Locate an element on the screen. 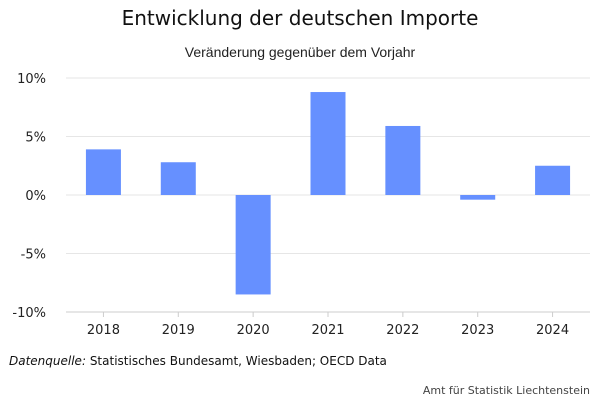  x-tick-label: 2018 is located at coordinates (103, 330).